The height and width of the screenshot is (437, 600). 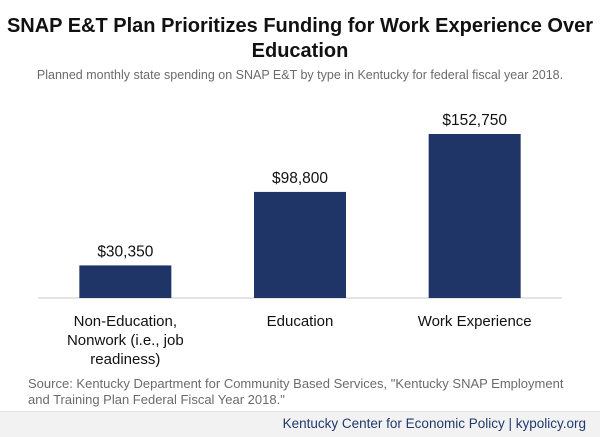 What do you see at coordinates (300, 51) in the screenshot?
I see `chart-title-line: Education` at bounding box center [300, 51].